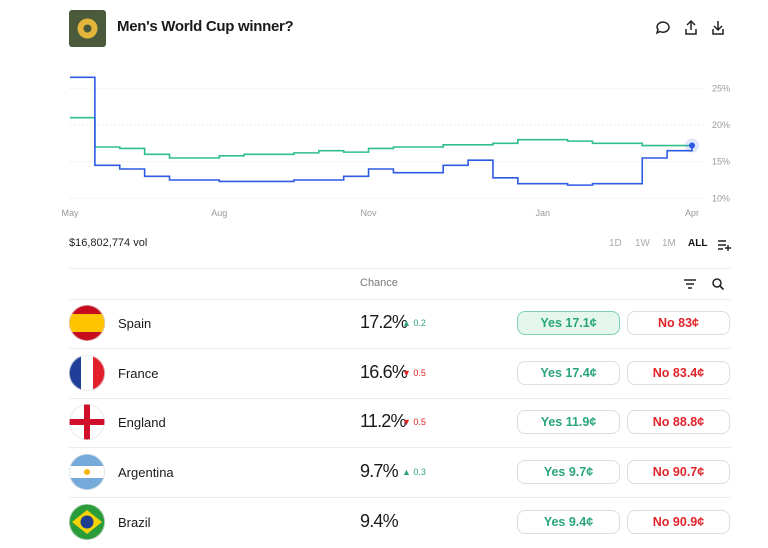 This screenshot has height=548, width=768. I want to click on buy-no-button: No 90.7¢, so click(678, 472).